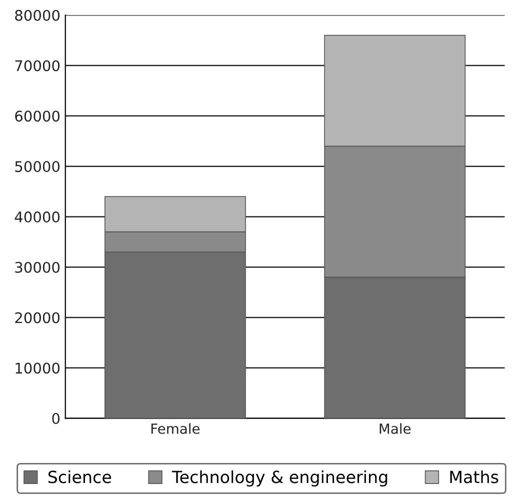 This screenshot has width=523, height=504. Describe the element at coordinates (37, 216) in the screenshot. I see `y-tick-label: 40000` at that location.